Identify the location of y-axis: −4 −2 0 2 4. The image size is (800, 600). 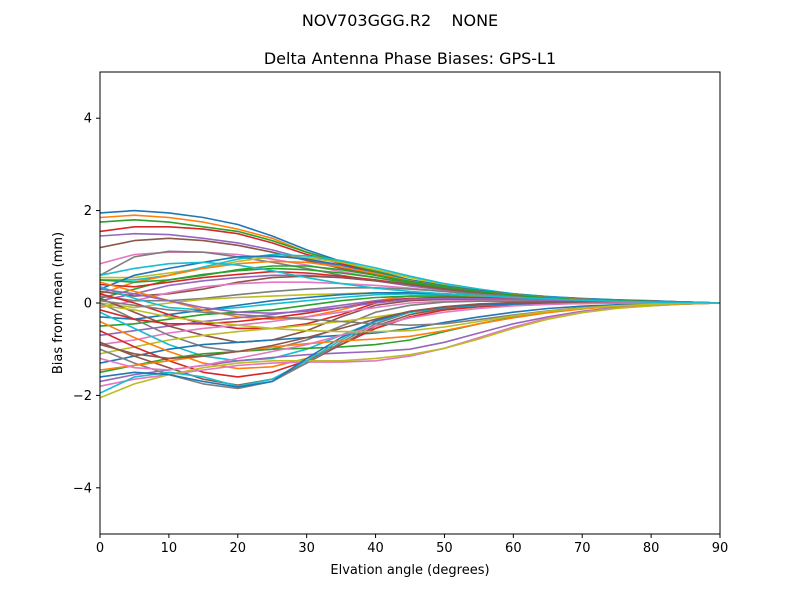
(86, 304).